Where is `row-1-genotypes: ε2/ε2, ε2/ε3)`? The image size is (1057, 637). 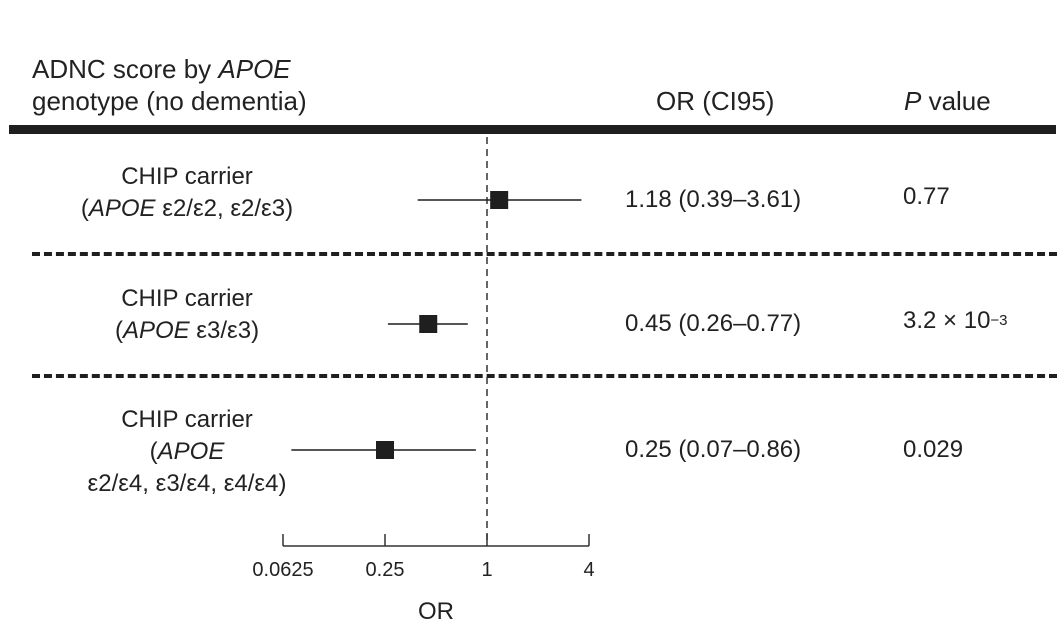 row-1-genotypes: ε2/ε2, ε2/ε3) is located at coordinates (224, 208).